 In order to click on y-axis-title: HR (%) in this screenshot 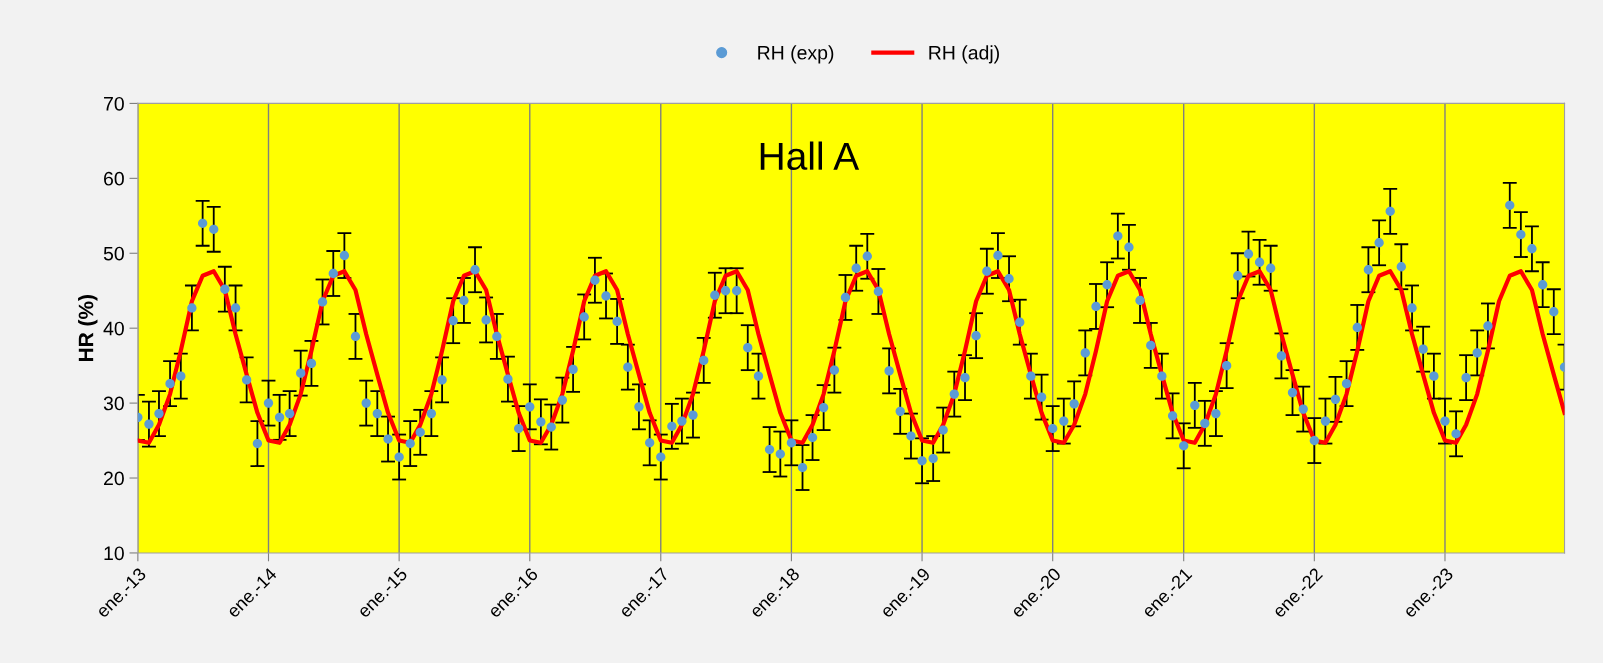, I will do `click(88, 328)`.